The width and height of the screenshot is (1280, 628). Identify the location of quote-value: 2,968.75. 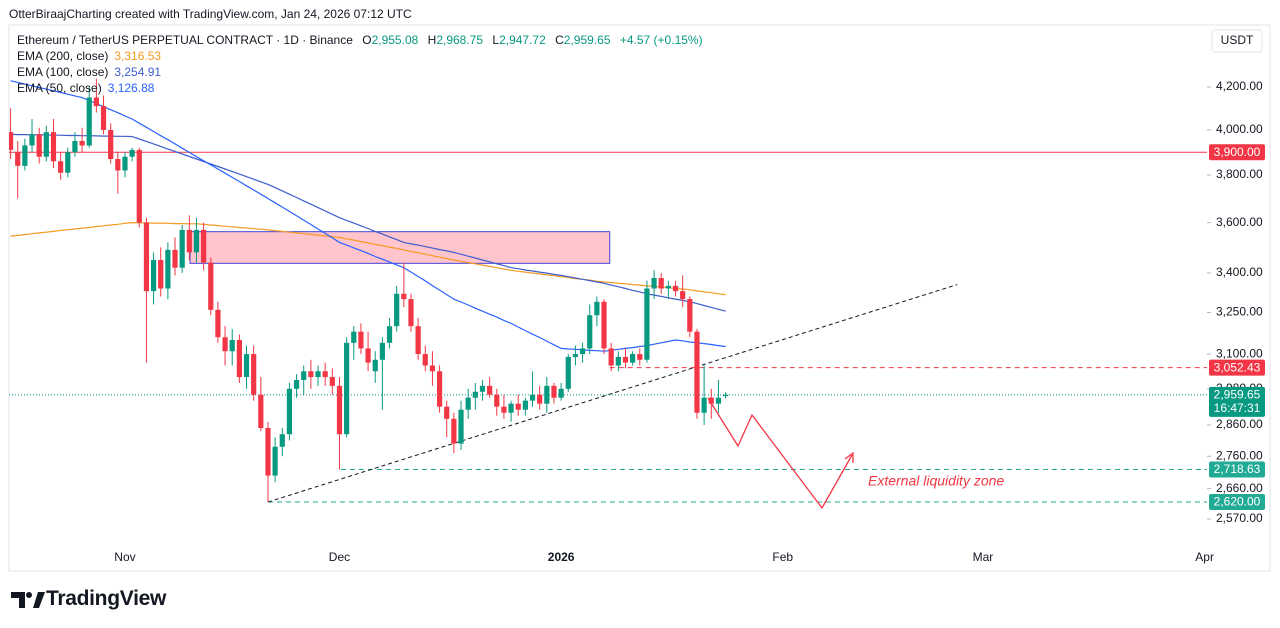
(460, 40).